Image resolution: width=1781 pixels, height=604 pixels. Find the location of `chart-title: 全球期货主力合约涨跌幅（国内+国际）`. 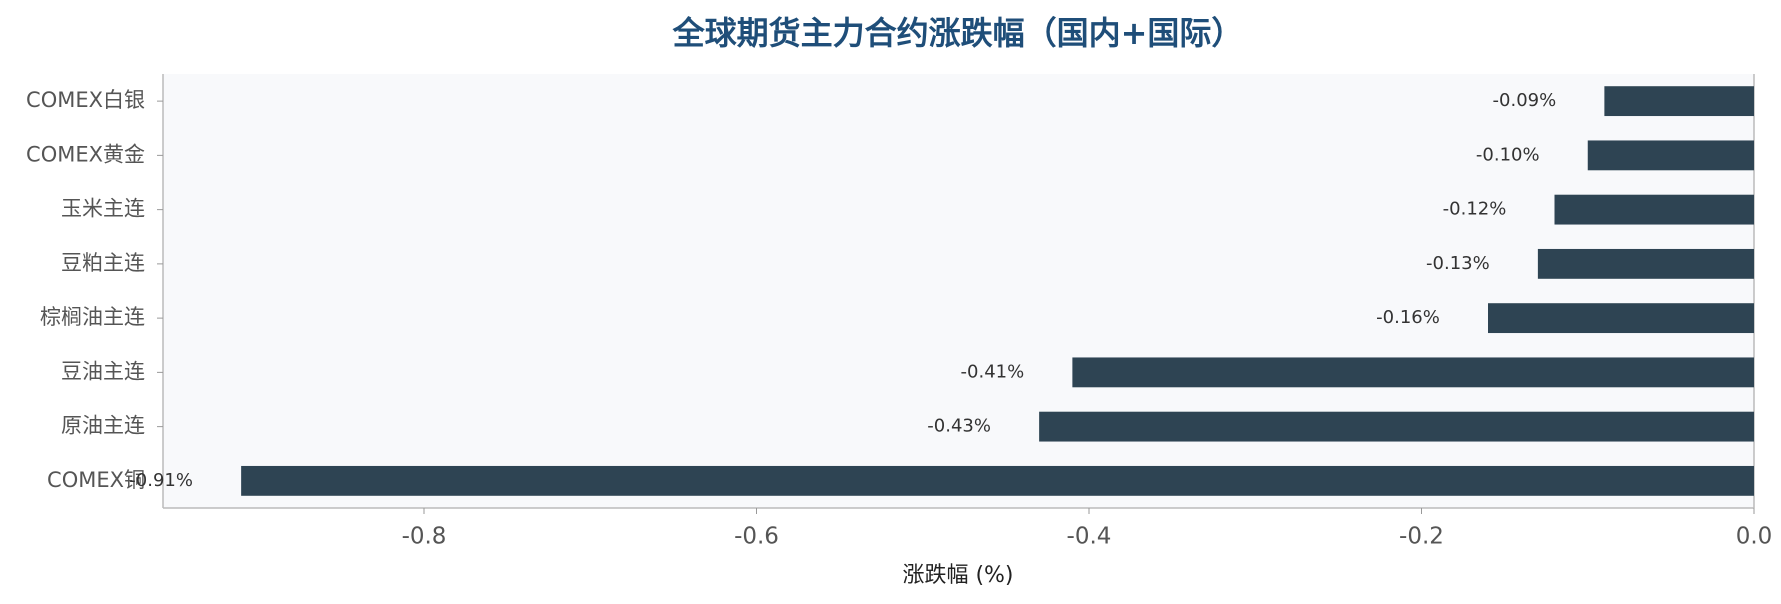

chart-title: 全球期货主力合约涨跌幅（国内+国际） is located at coordinates (958, 33).